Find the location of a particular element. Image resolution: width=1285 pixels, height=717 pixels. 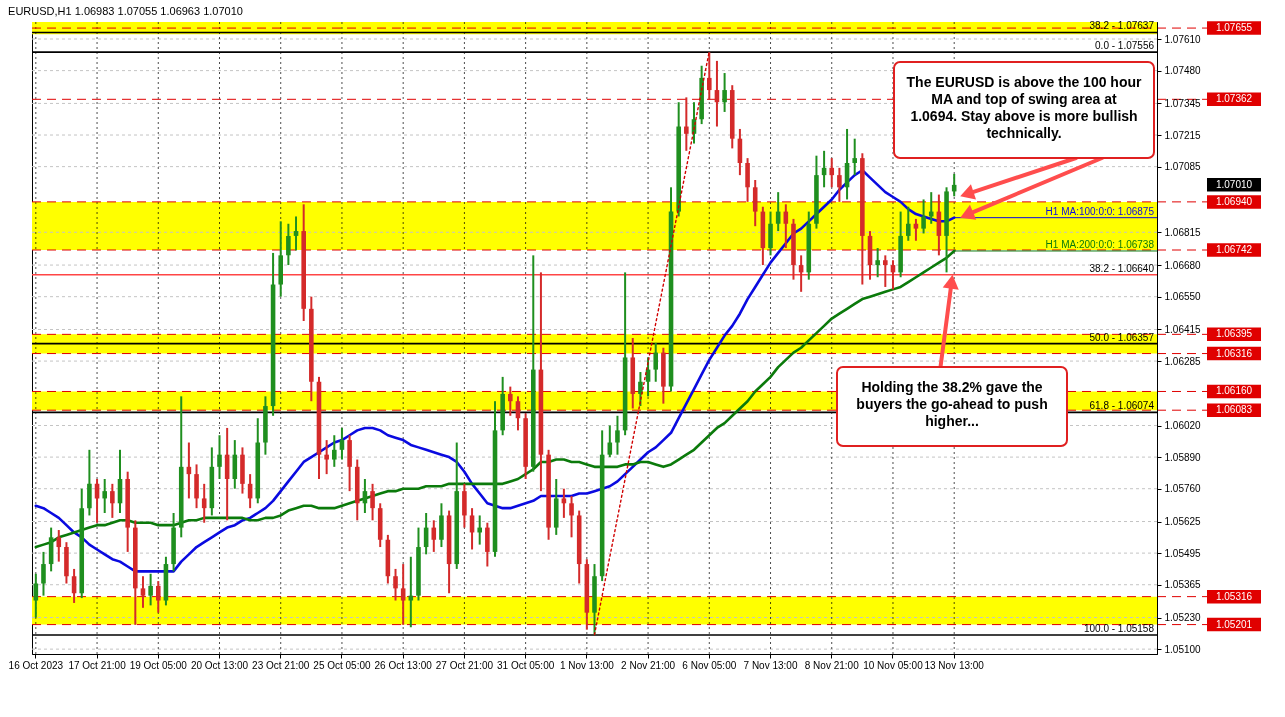

ref-line-label: 1.07362 is located at coordinates (1234, 99).